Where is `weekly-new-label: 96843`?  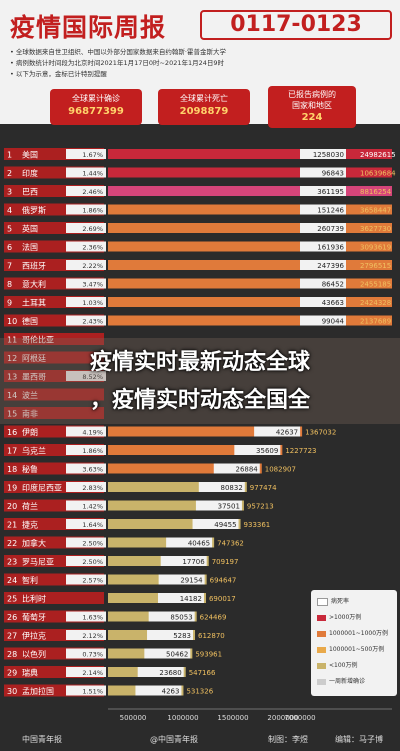
weekly-new-label: 96843 is located at coordinates (333, 174).